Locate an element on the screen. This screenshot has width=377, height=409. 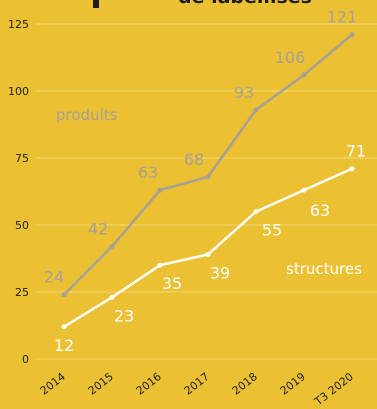
x-tick-label: 2018 is located at coordinates (245, 383).